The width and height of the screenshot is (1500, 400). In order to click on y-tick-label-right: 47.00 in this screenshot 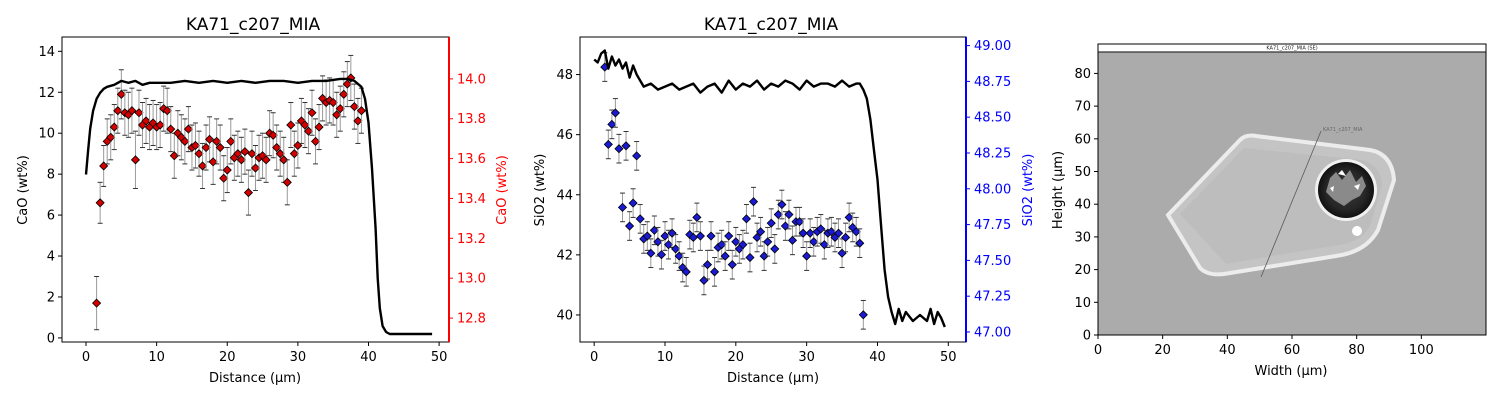, I will do `click(992, 332)`.